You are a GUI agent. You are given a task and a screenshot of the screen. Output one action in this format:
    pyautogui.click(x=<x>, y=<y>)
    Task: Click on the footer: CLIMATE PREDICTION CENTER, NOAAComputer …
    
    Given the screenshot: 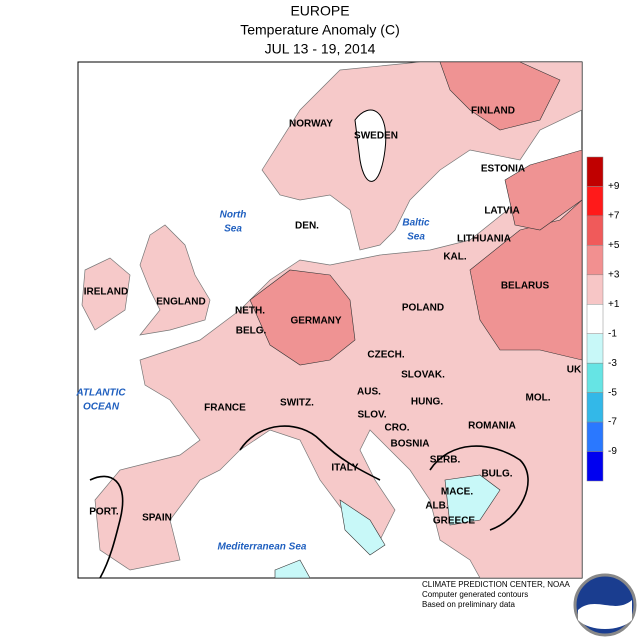 What is the action you would take?
    pyautogui.click(x=496, y=594)
    